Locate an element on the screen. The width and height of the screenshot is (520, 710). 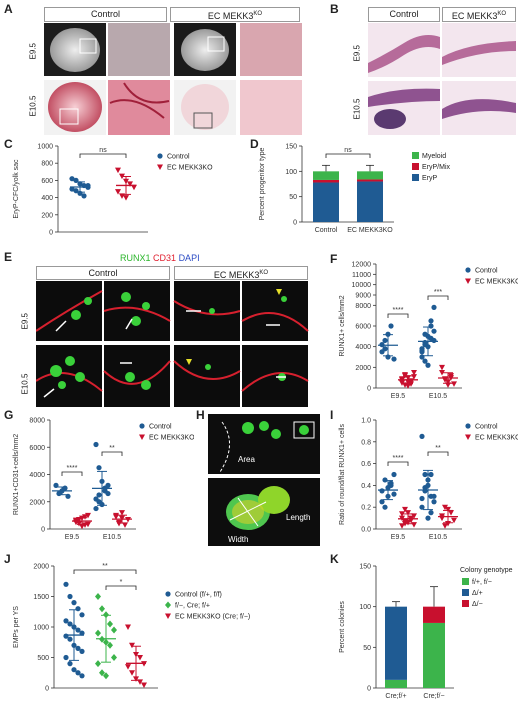
y-tick-label: 1.0 is located at coordinates (366, 421).